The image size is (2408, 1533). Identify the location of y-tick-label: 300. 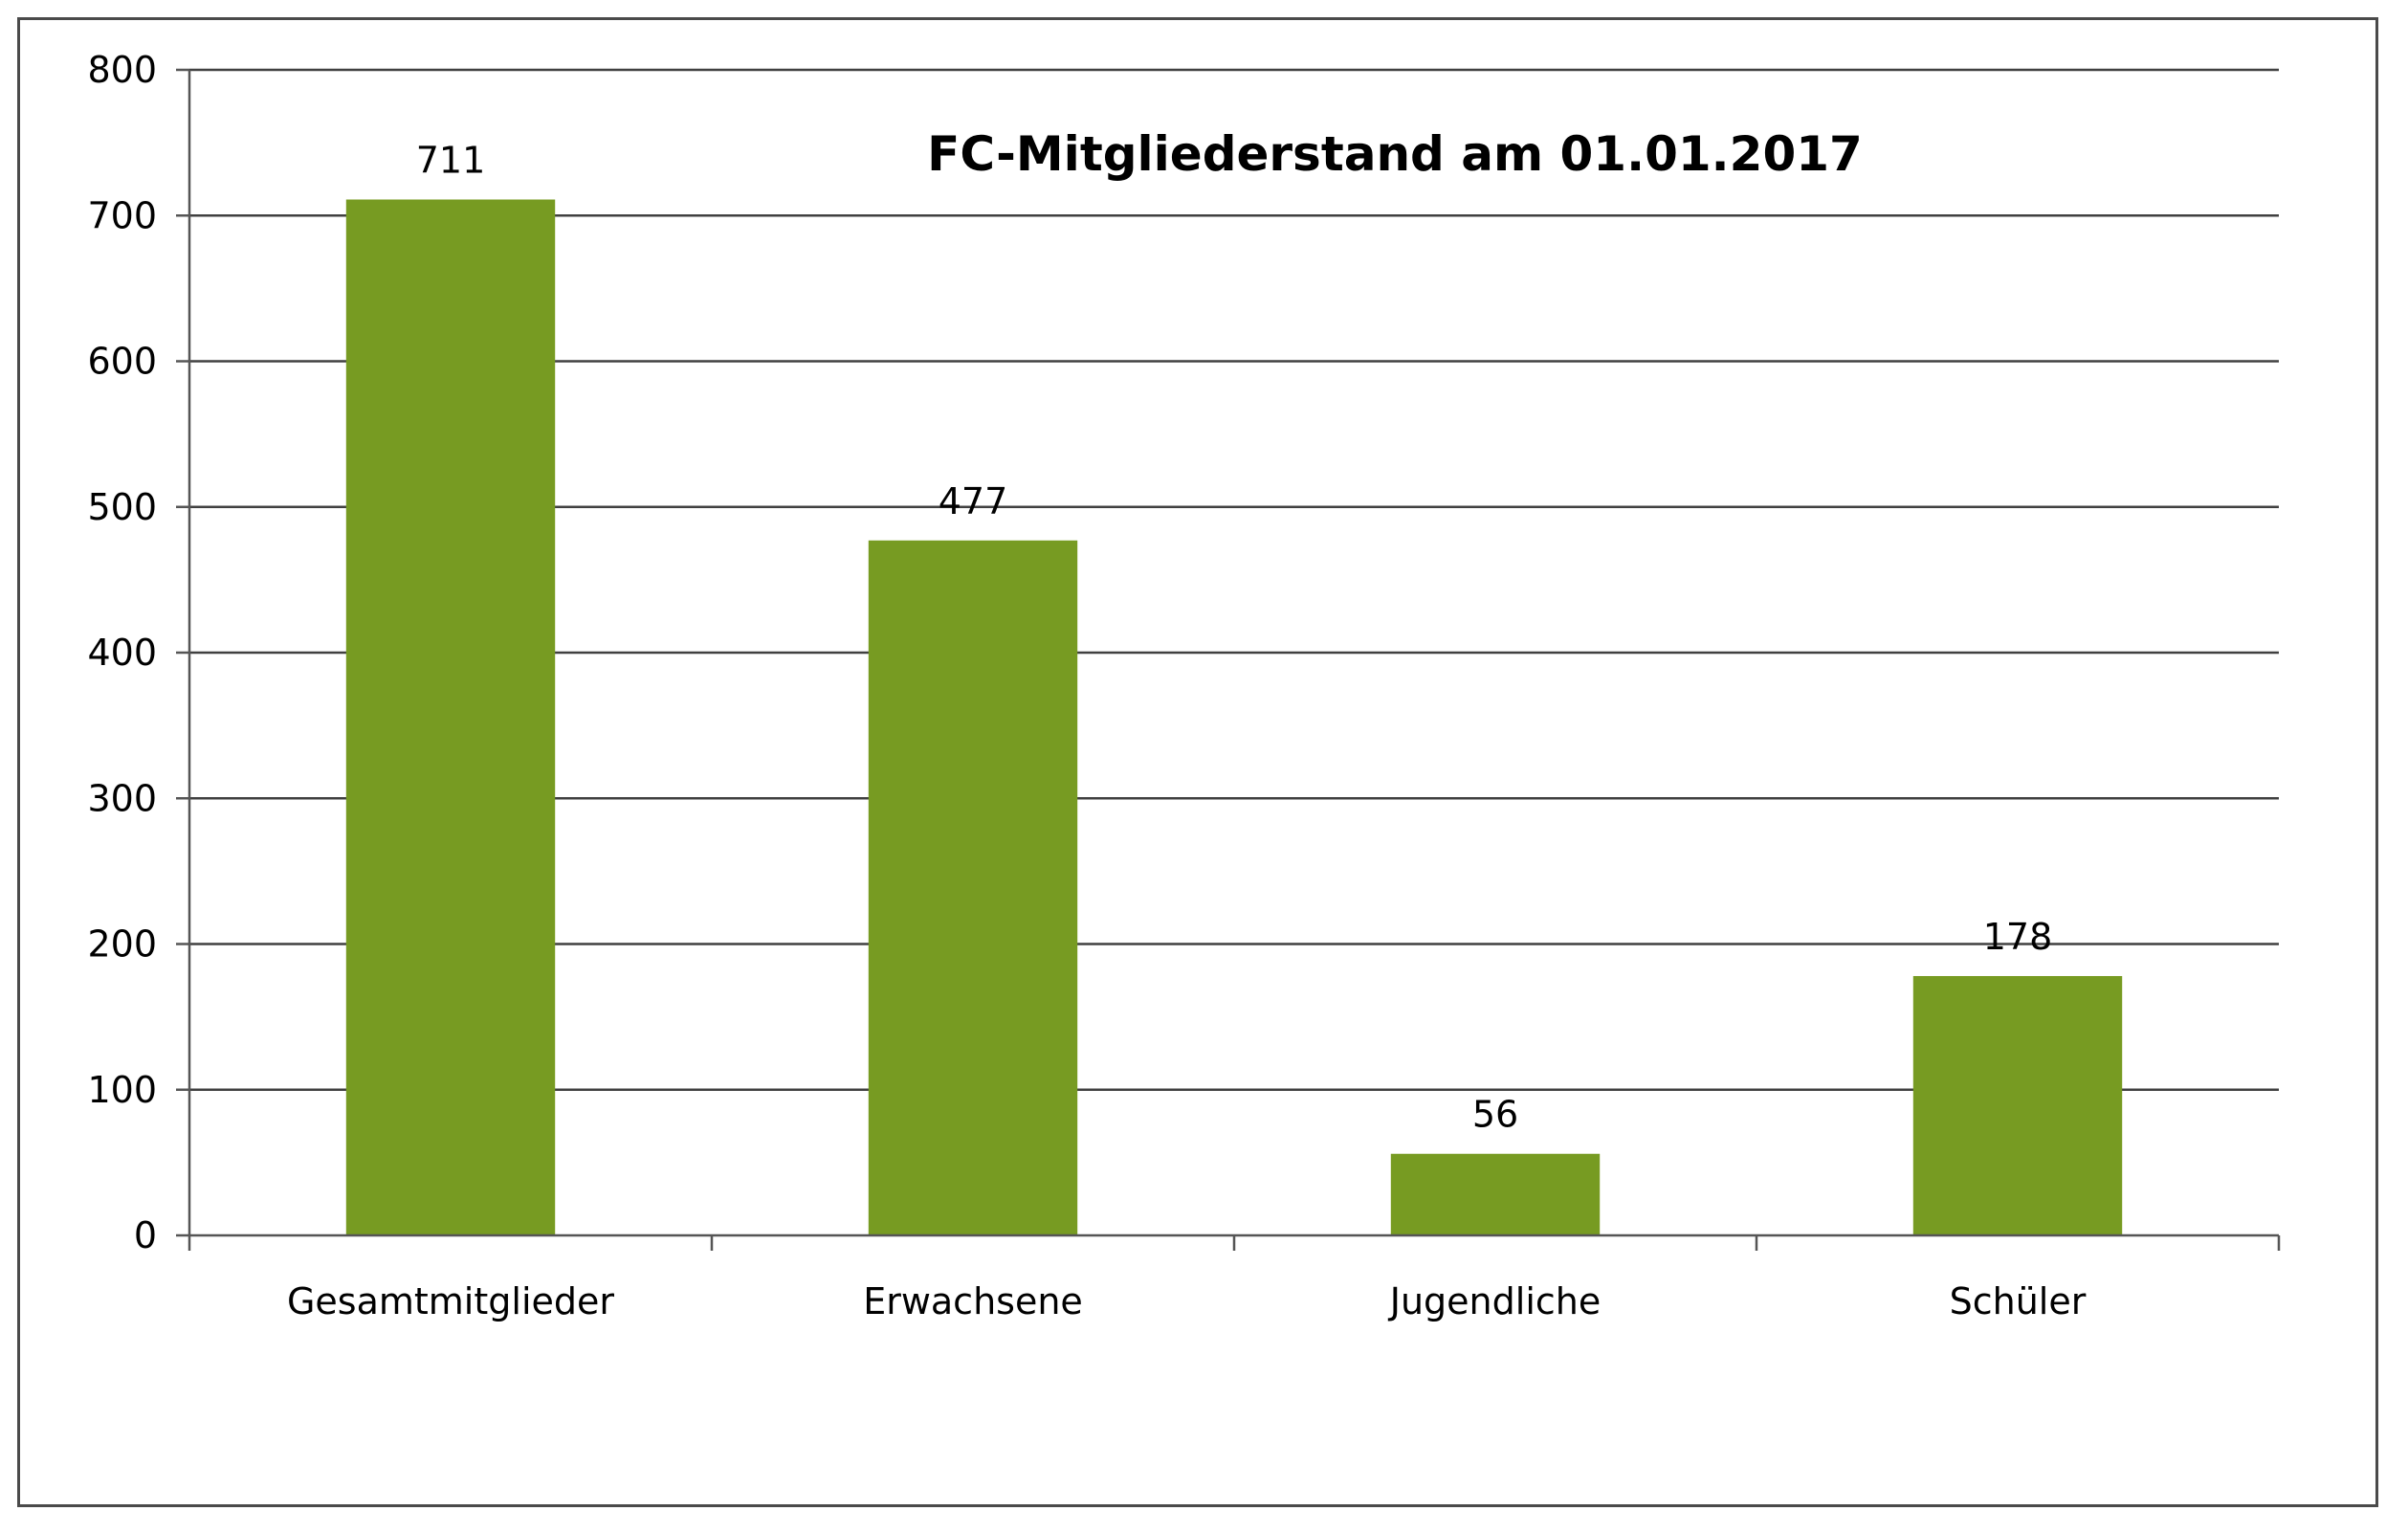
(122, 798).